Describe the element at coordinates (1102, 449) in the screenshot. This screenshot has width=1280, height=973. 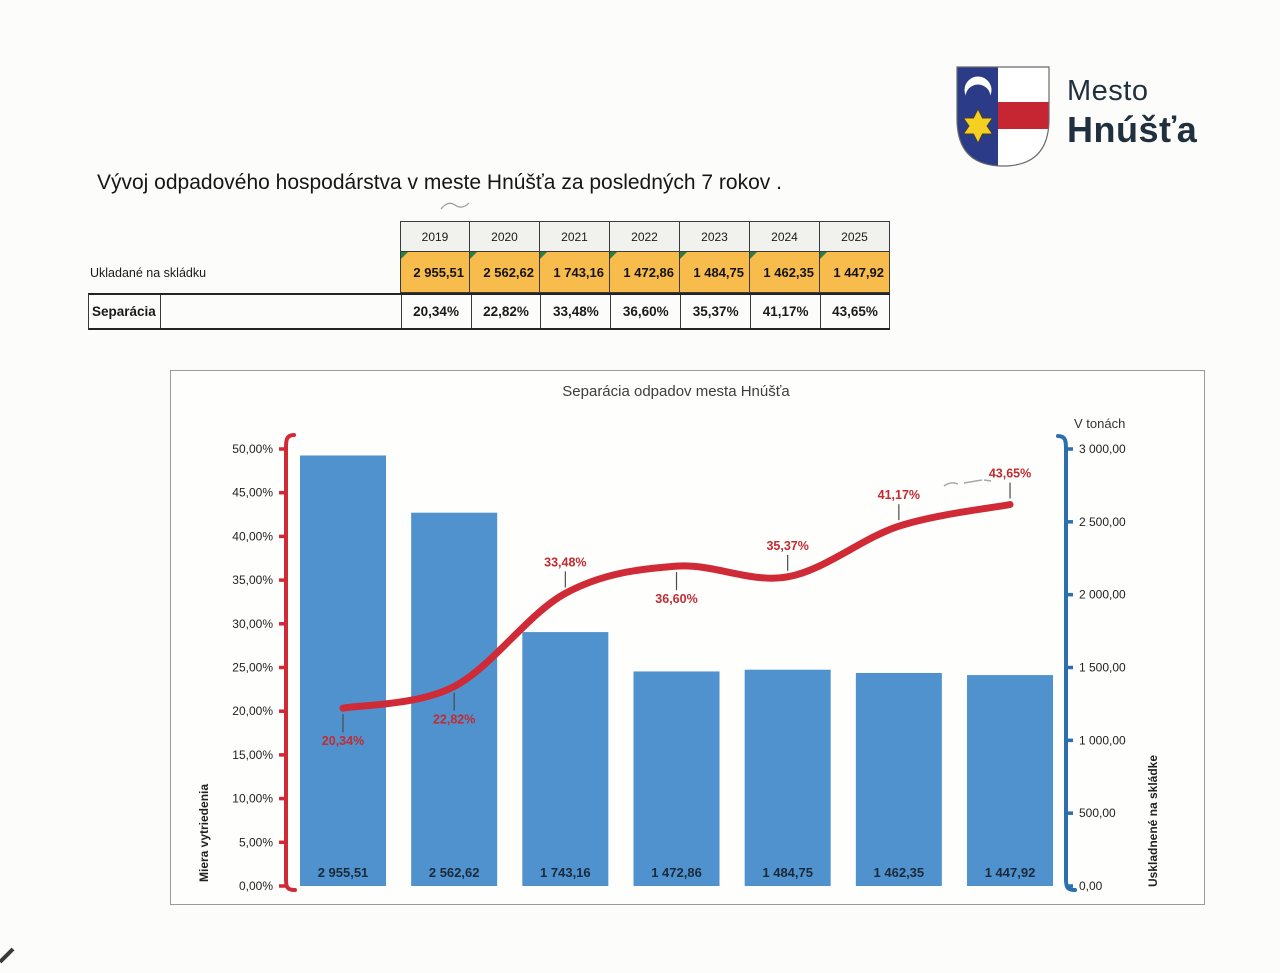
I see `right-axis-tick-label: 3 000,00` at that location.